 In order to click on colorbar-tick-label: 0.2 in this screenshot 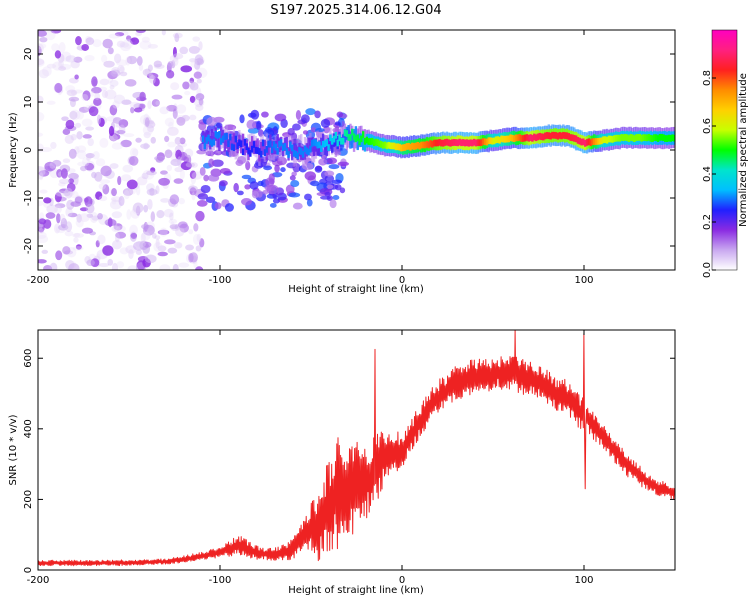, I will do `click(707, 222)`.